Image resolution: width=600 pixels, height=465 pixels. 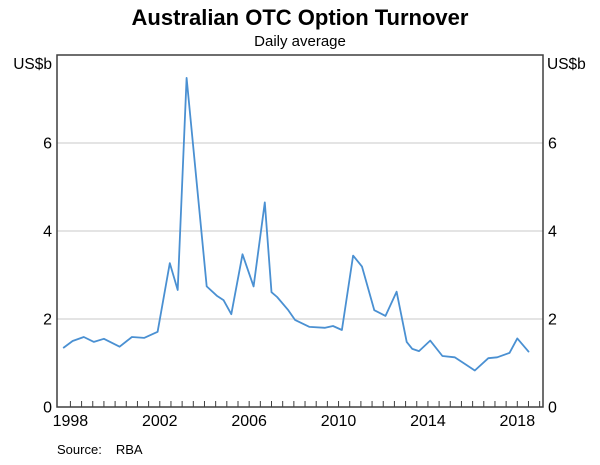 I want to click on y-axis-unit-right: US$b, so click(x=566, y=64).